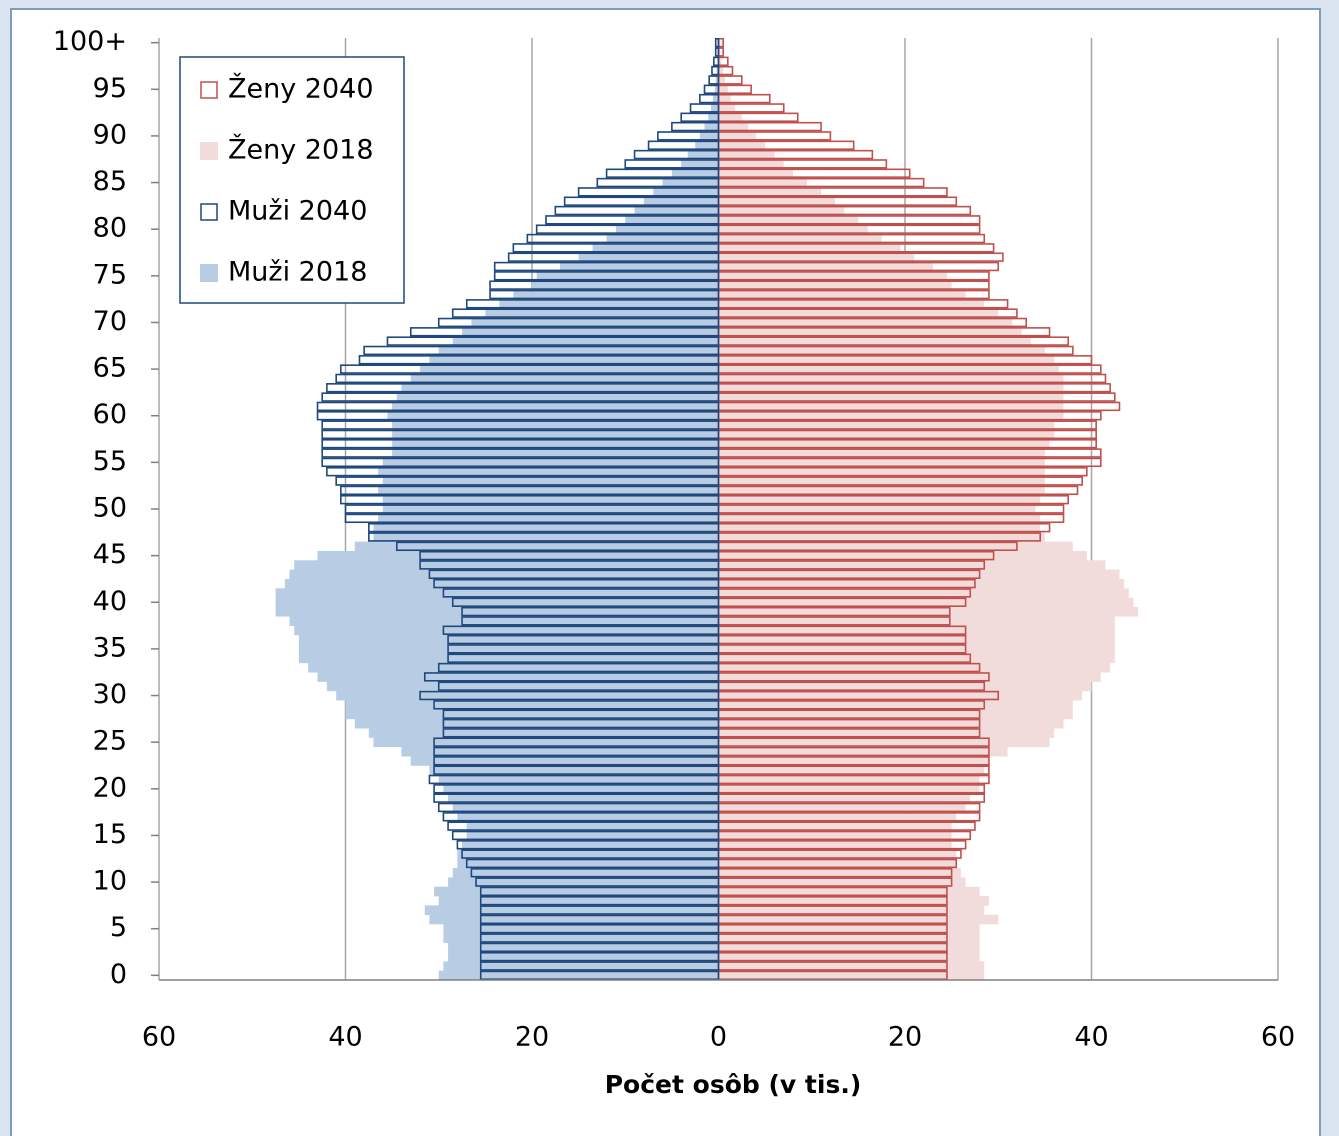 The height and width of the screenshot is (1136, 1339). Describe the element at coordinates (110, 647) in the screenshot. I see `y-tick-label: 35` at that location.